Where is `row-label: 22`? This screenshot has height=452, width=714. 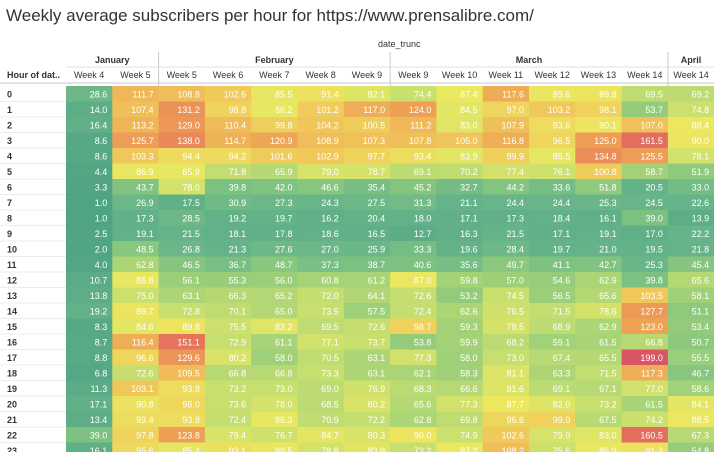 row-label: 22 is located at coordinates (12, 435).